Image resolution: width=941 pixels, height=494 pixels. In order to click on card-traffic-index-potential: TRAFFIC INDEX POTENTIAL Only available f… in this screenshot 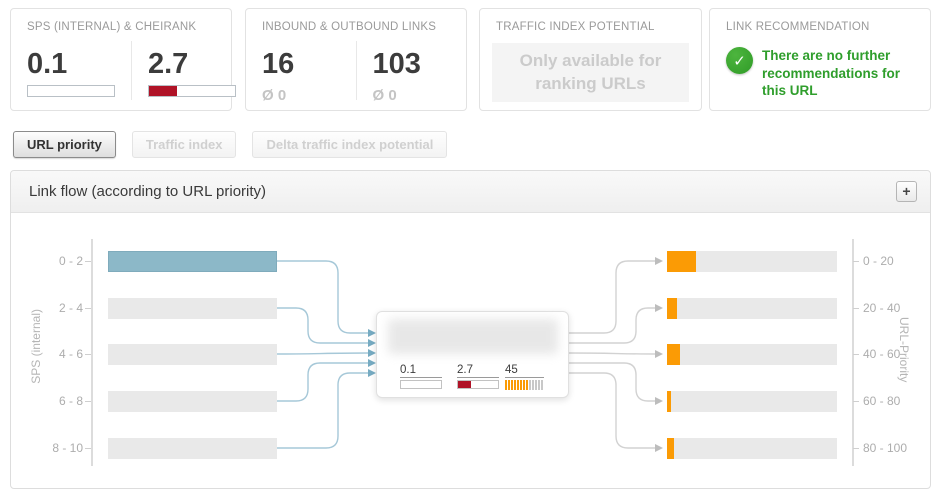, I will do `click(590, 59)`.